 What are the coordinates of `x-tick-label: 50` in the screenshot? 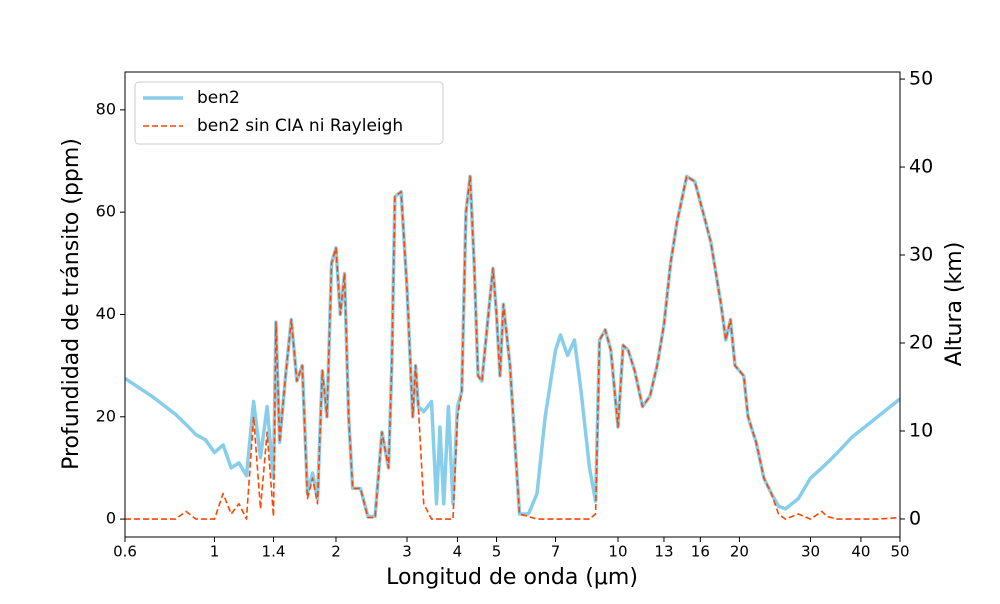 It's located at (899, 552).